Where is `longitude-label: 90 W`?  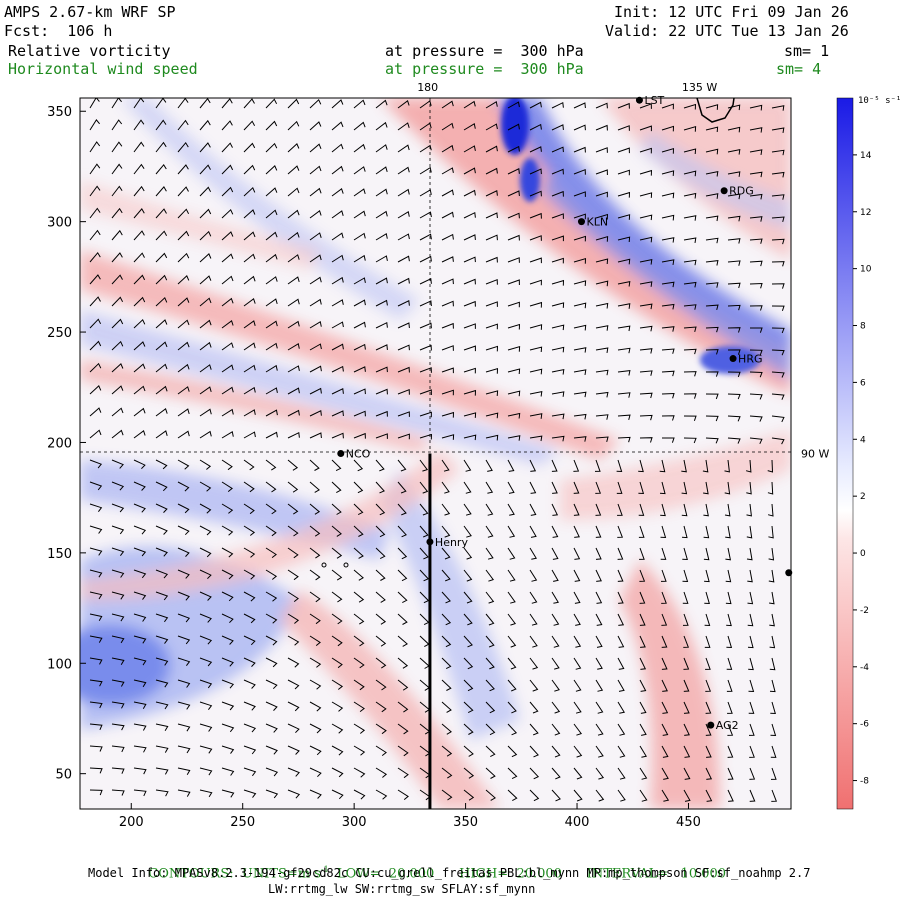 longitude-label: 90 W is located at coordinates (815, 454).